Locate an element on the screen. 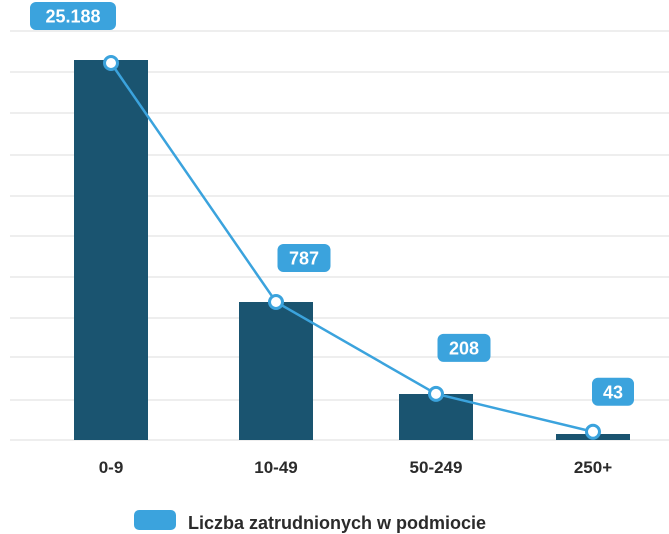 This screenshot has width=669, height=534. data-label-10-49: 787 is located at coordinates (304, 257).